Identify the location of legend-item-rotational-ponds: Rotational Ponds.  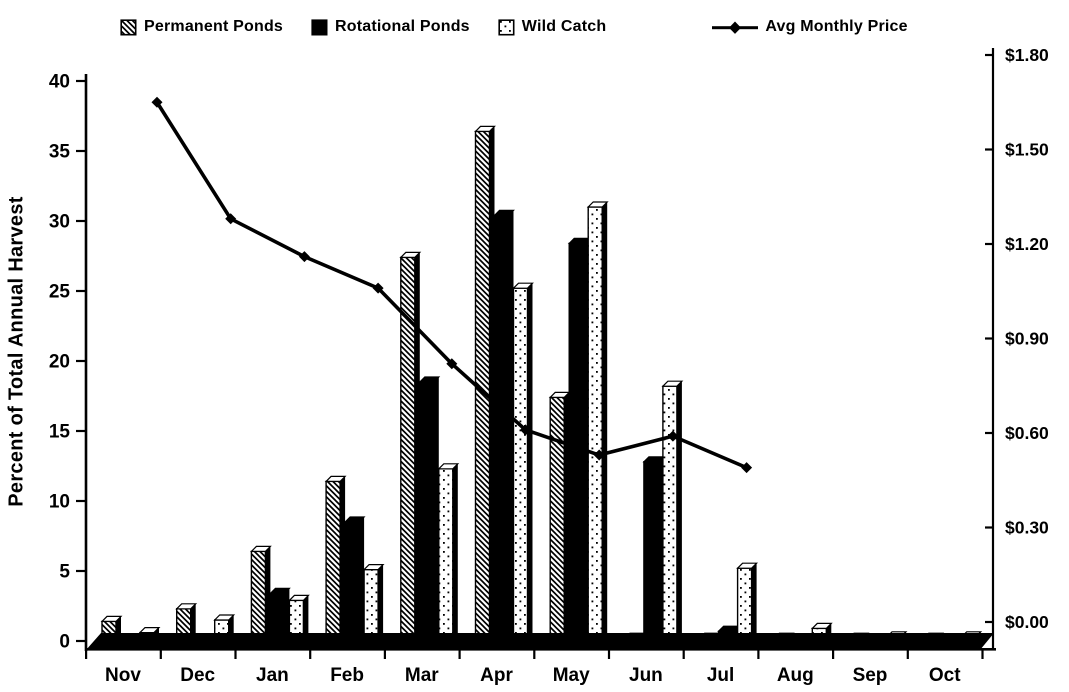
(390, 27).